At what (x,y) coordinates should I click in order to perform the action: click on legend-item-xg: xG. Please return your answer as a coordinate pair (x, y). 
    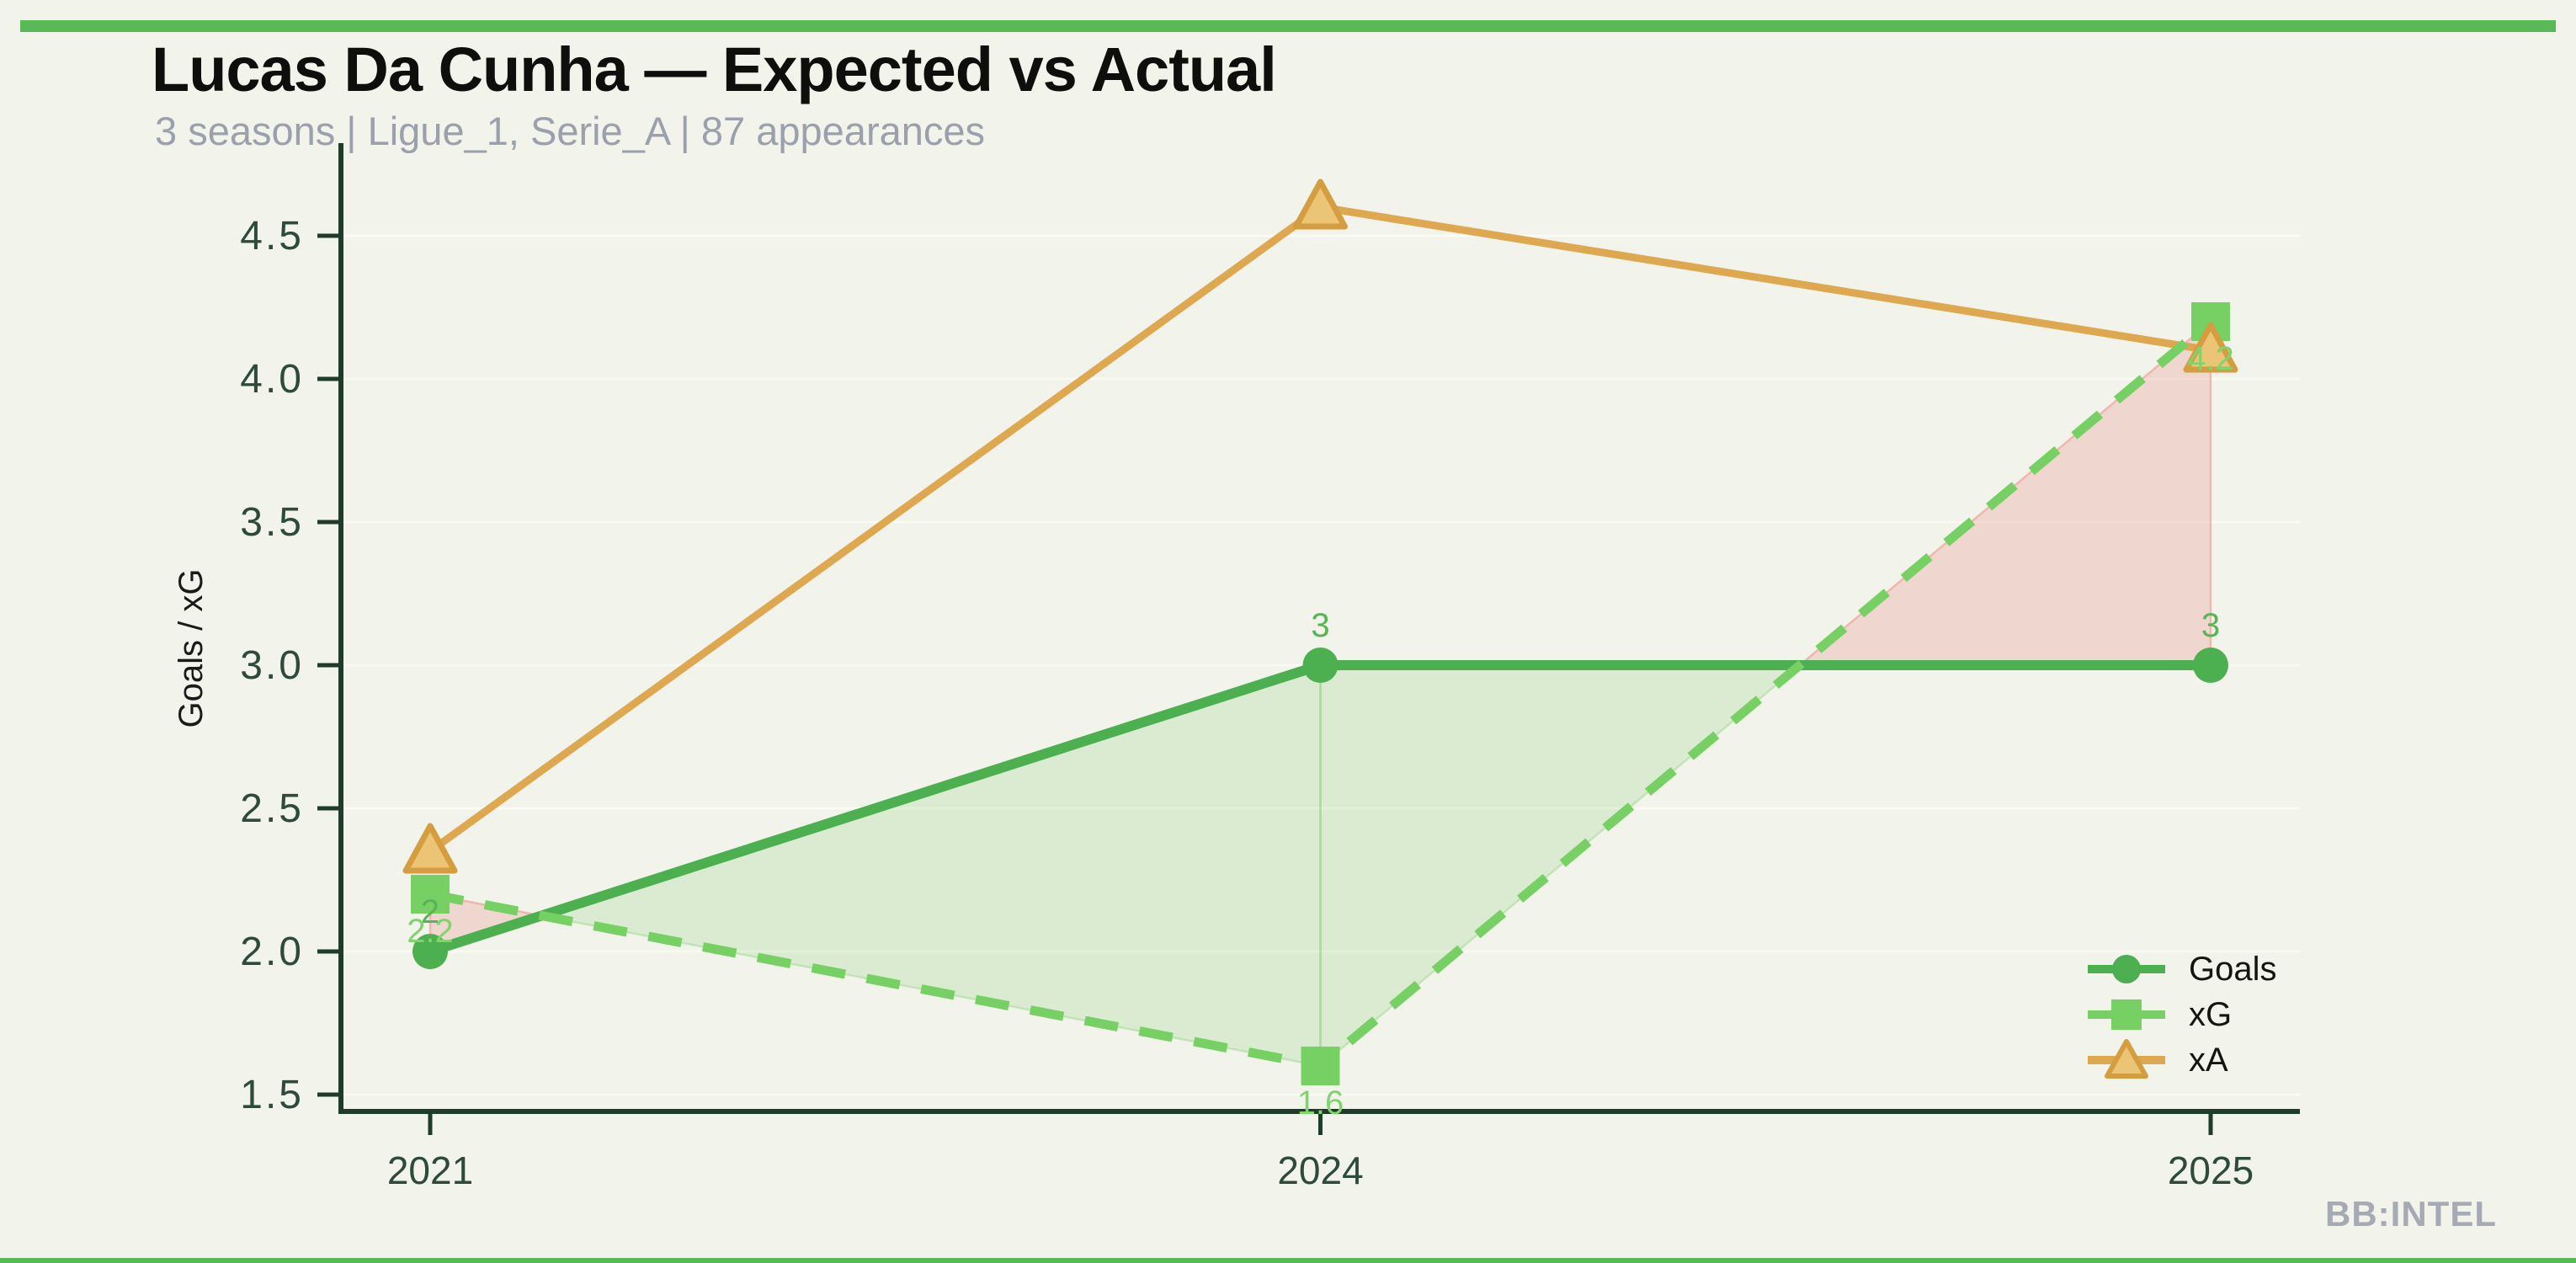
    Looking at the image, I should click on (2181, 1014).